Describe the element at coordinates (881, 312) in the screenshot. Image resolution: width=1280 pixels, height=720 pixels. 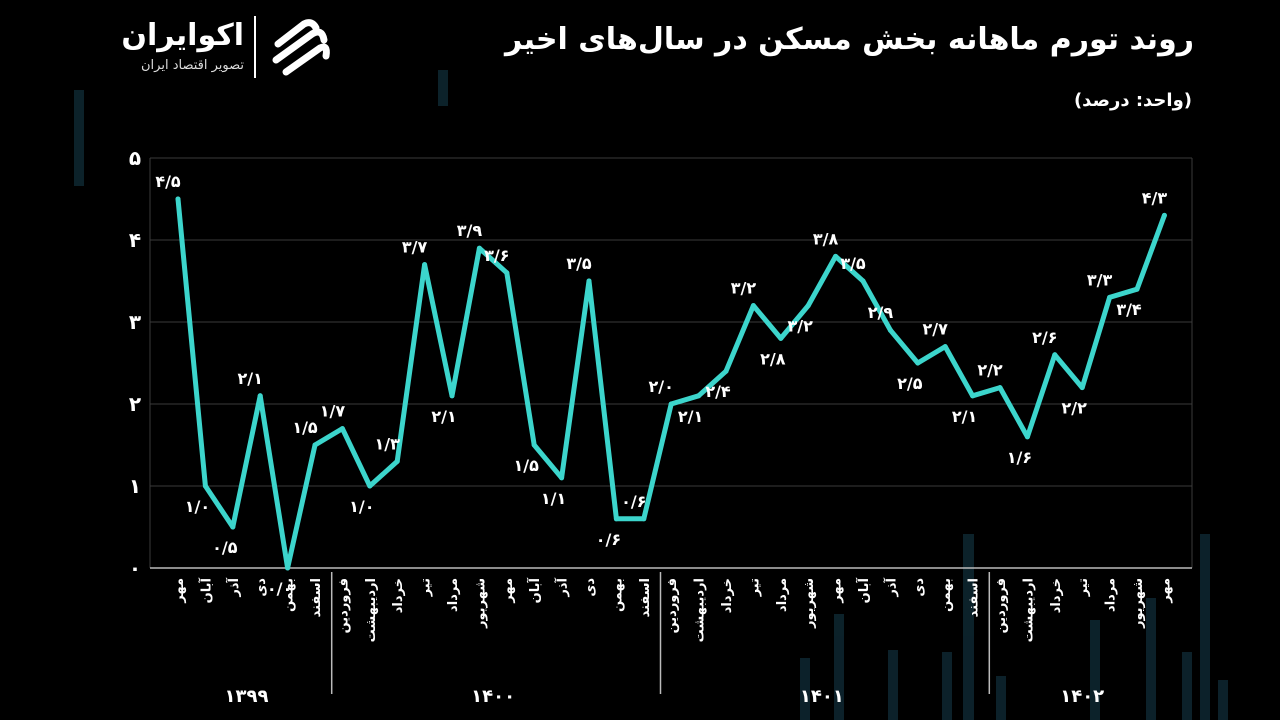
I see `data-label: ۲/۹` at that location.